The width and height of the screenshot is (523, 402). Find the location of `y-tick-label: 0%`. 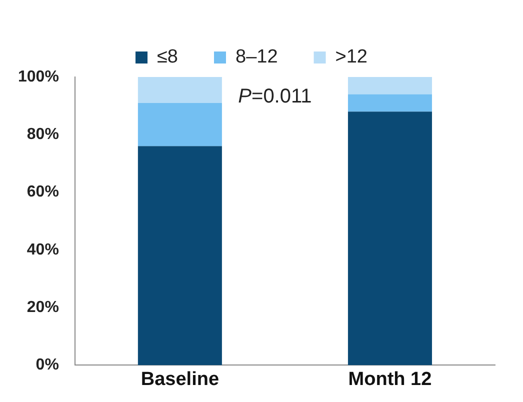

y-tick-label: 0% is located at coordinates (47, 365).